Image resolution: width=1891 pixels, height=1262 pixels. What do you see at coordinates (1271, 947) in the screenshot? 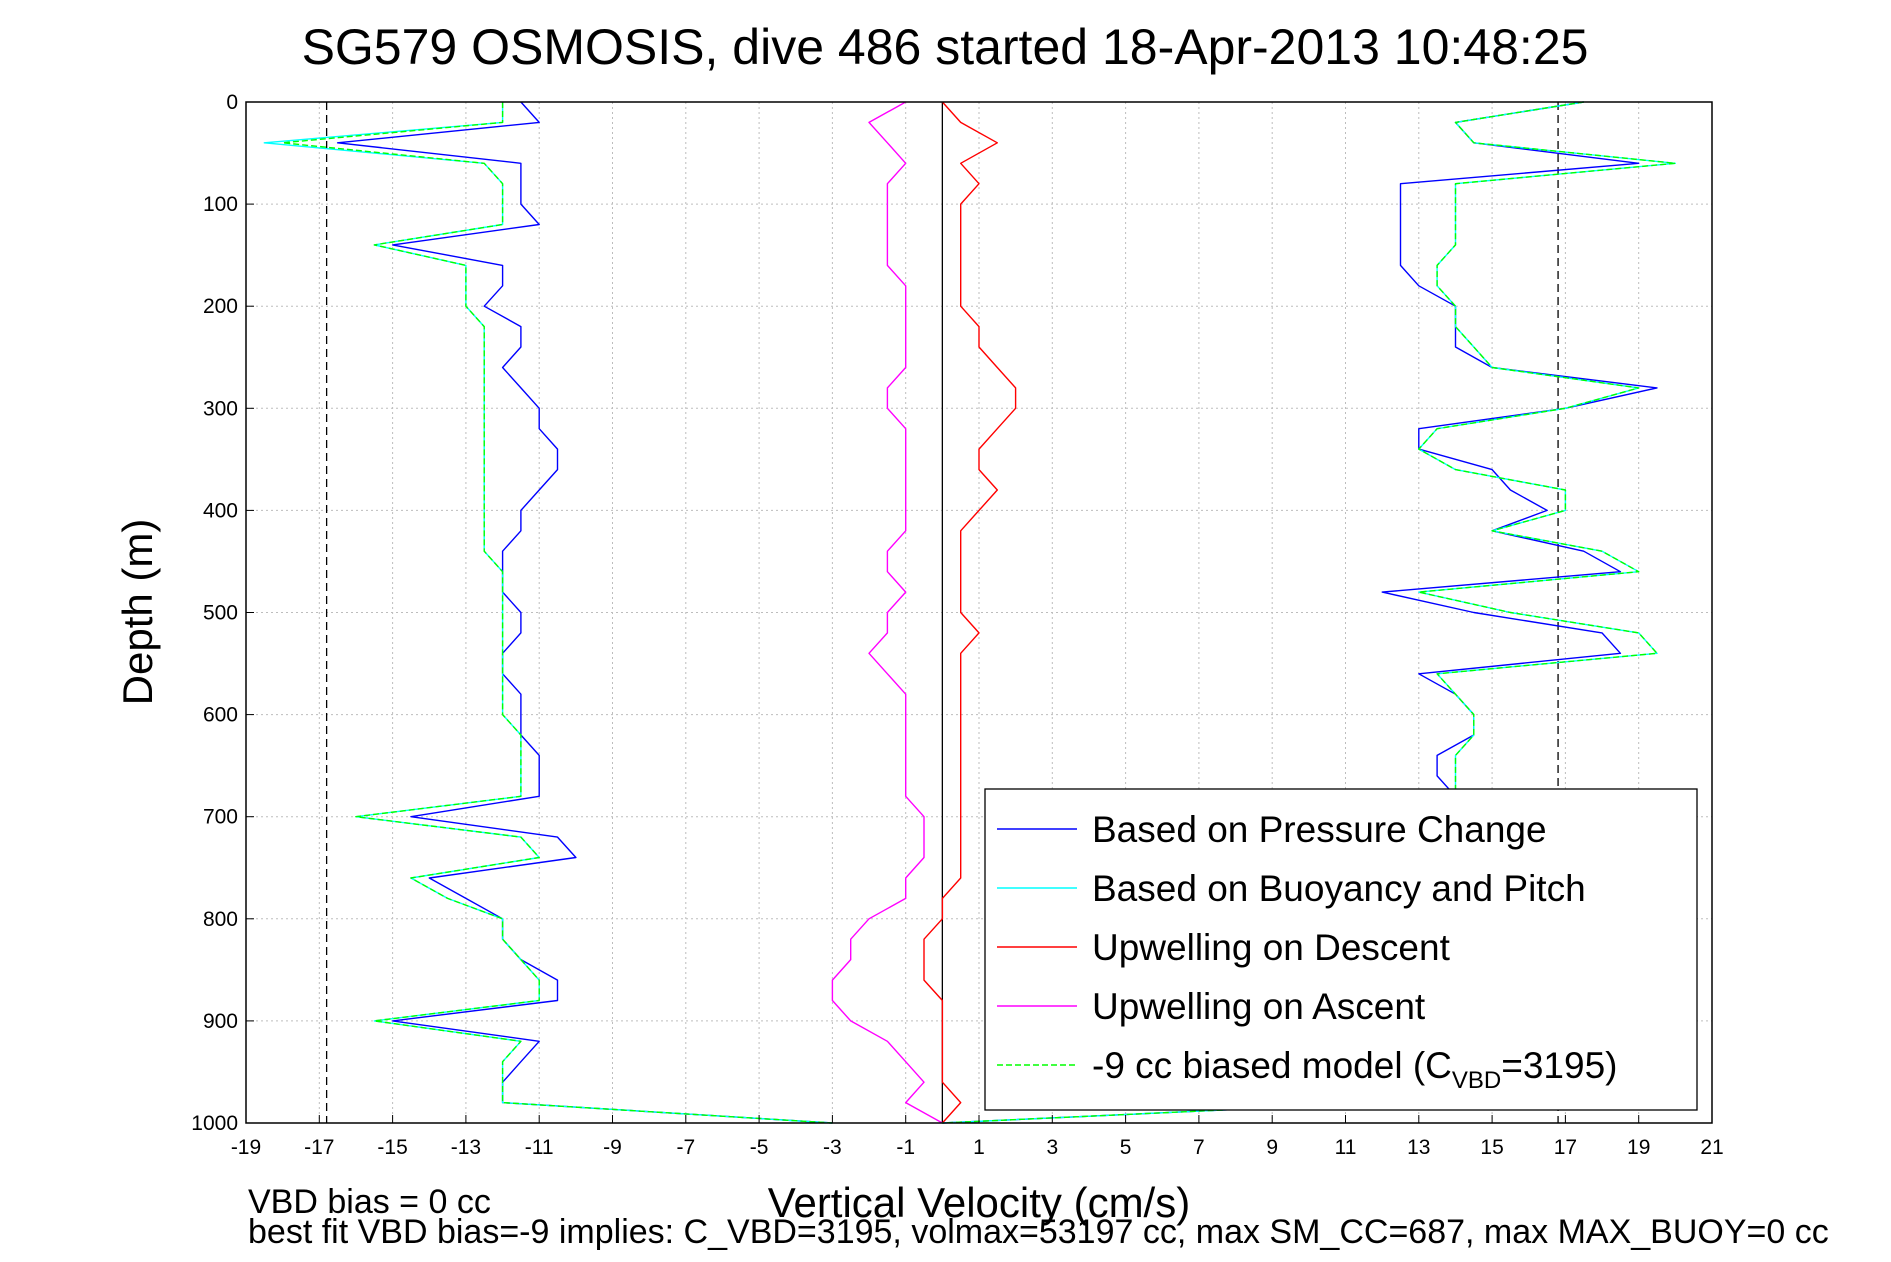
I see `legend-entry-2: Upwelling on Descent` at bounding box center [1271, 947].